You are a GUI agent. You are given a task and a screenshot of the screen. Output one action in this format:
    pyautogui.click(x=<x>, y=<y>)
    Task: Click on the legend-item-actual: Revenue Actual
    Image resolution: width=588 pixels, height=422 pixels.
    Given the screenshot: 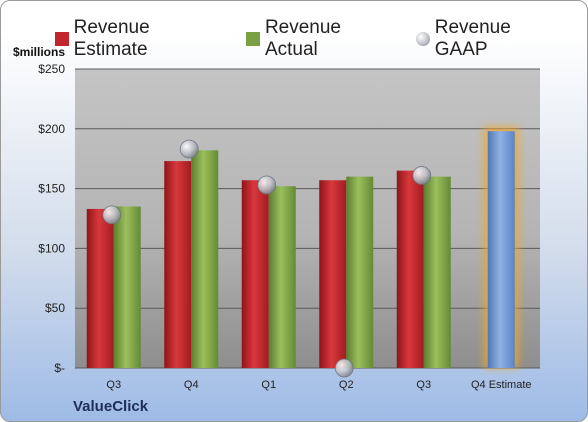 What is the action you would take?
    pyautogui.click(x=320, y=39)
    